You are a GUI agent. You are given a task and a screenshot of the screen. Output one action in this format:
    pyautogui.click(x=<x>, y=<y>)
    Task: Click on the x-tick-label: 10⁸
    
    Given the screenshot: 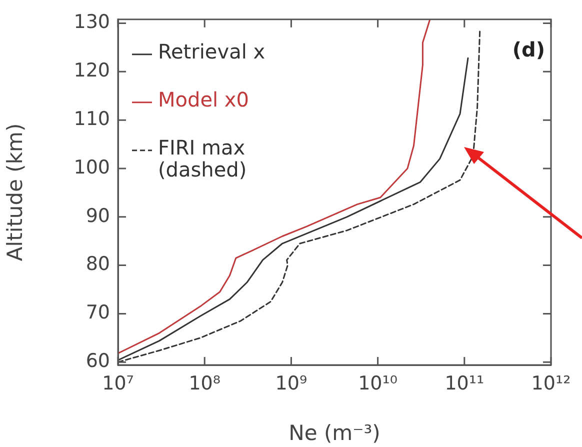 What is the action you would take?
    pyautogui.click(x=204, y=383)
    